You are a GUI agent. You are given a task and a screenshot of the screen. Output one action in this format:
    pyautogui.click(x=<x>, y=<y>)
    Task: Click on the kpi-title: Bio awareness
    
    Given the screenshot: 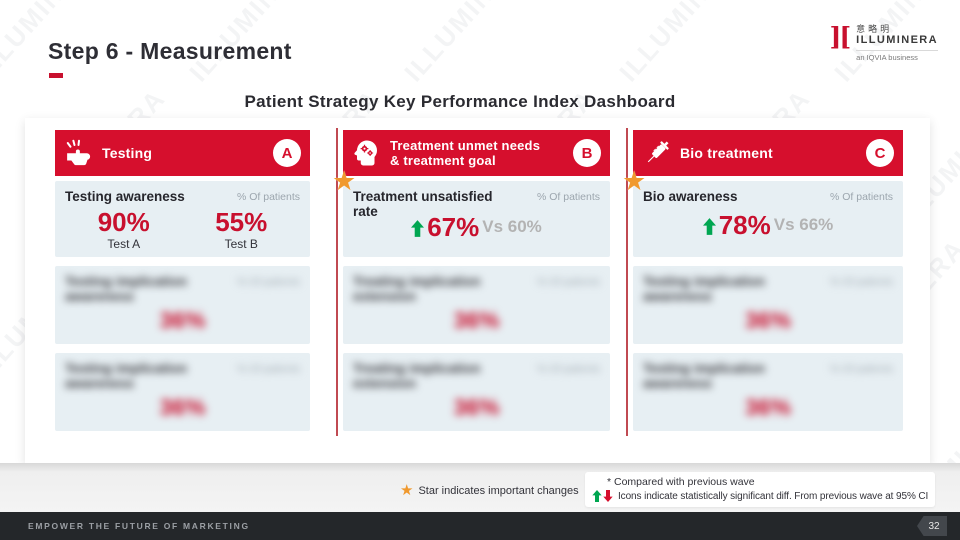 What is the action you would take?
    pyautogui.click(x=690, y=196)
    